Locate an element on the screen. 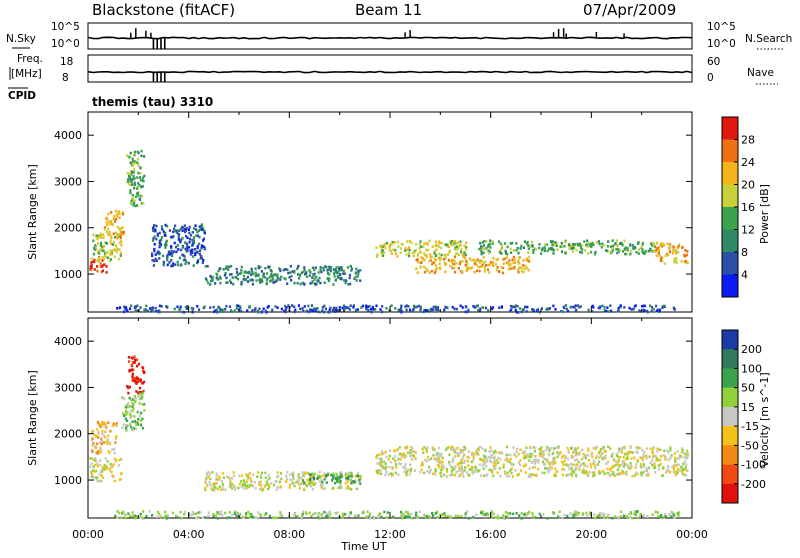 This screenshot has height=558, width=800. colorbar-swatch is located at coordinates (730, 151).